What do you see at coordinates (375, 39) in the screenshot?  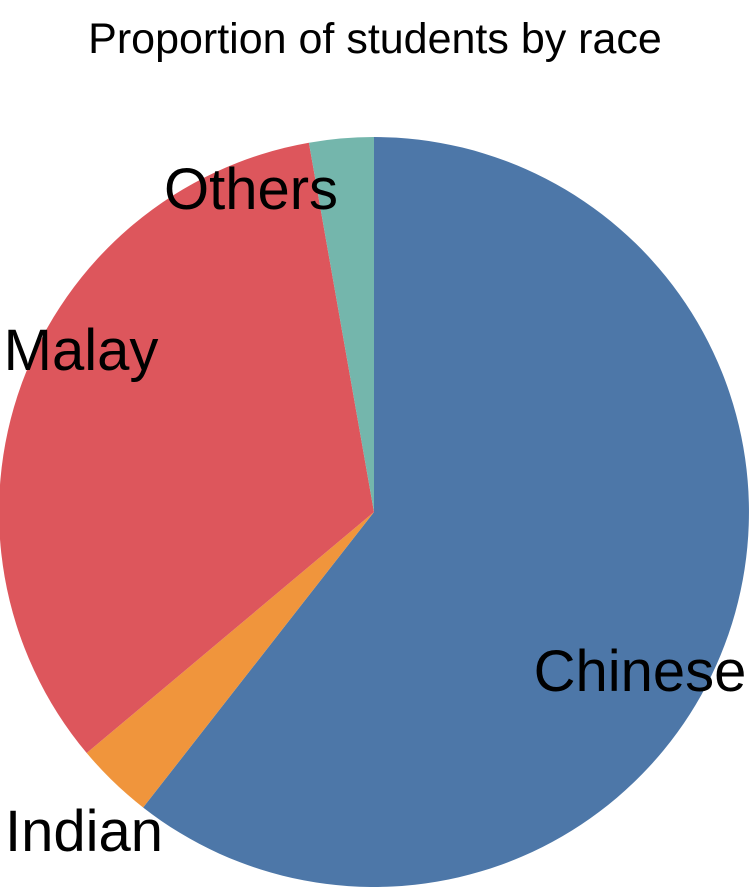 I see `chart-title: Proportion of students by race` at bounding box center [375, 39].